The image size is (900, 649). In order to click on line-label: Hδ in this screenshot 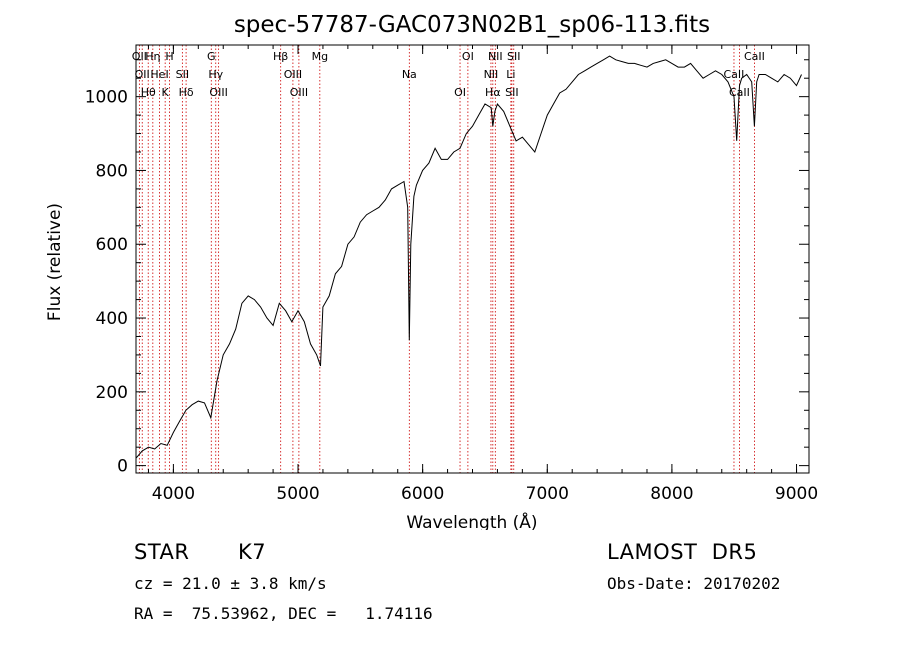, I will do `click(186, 92)`.